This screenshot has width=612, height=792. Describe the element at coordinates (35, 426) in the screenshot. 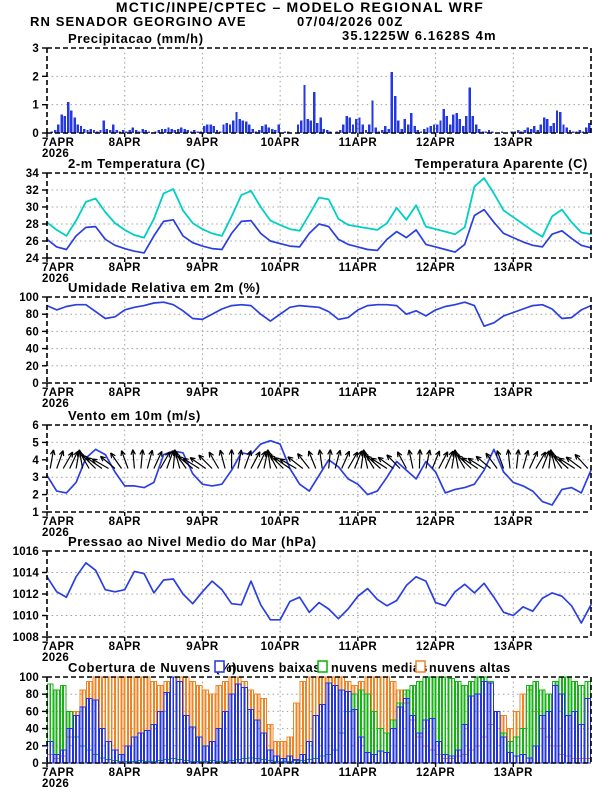

I see `y-tick-label: 6` at that location.